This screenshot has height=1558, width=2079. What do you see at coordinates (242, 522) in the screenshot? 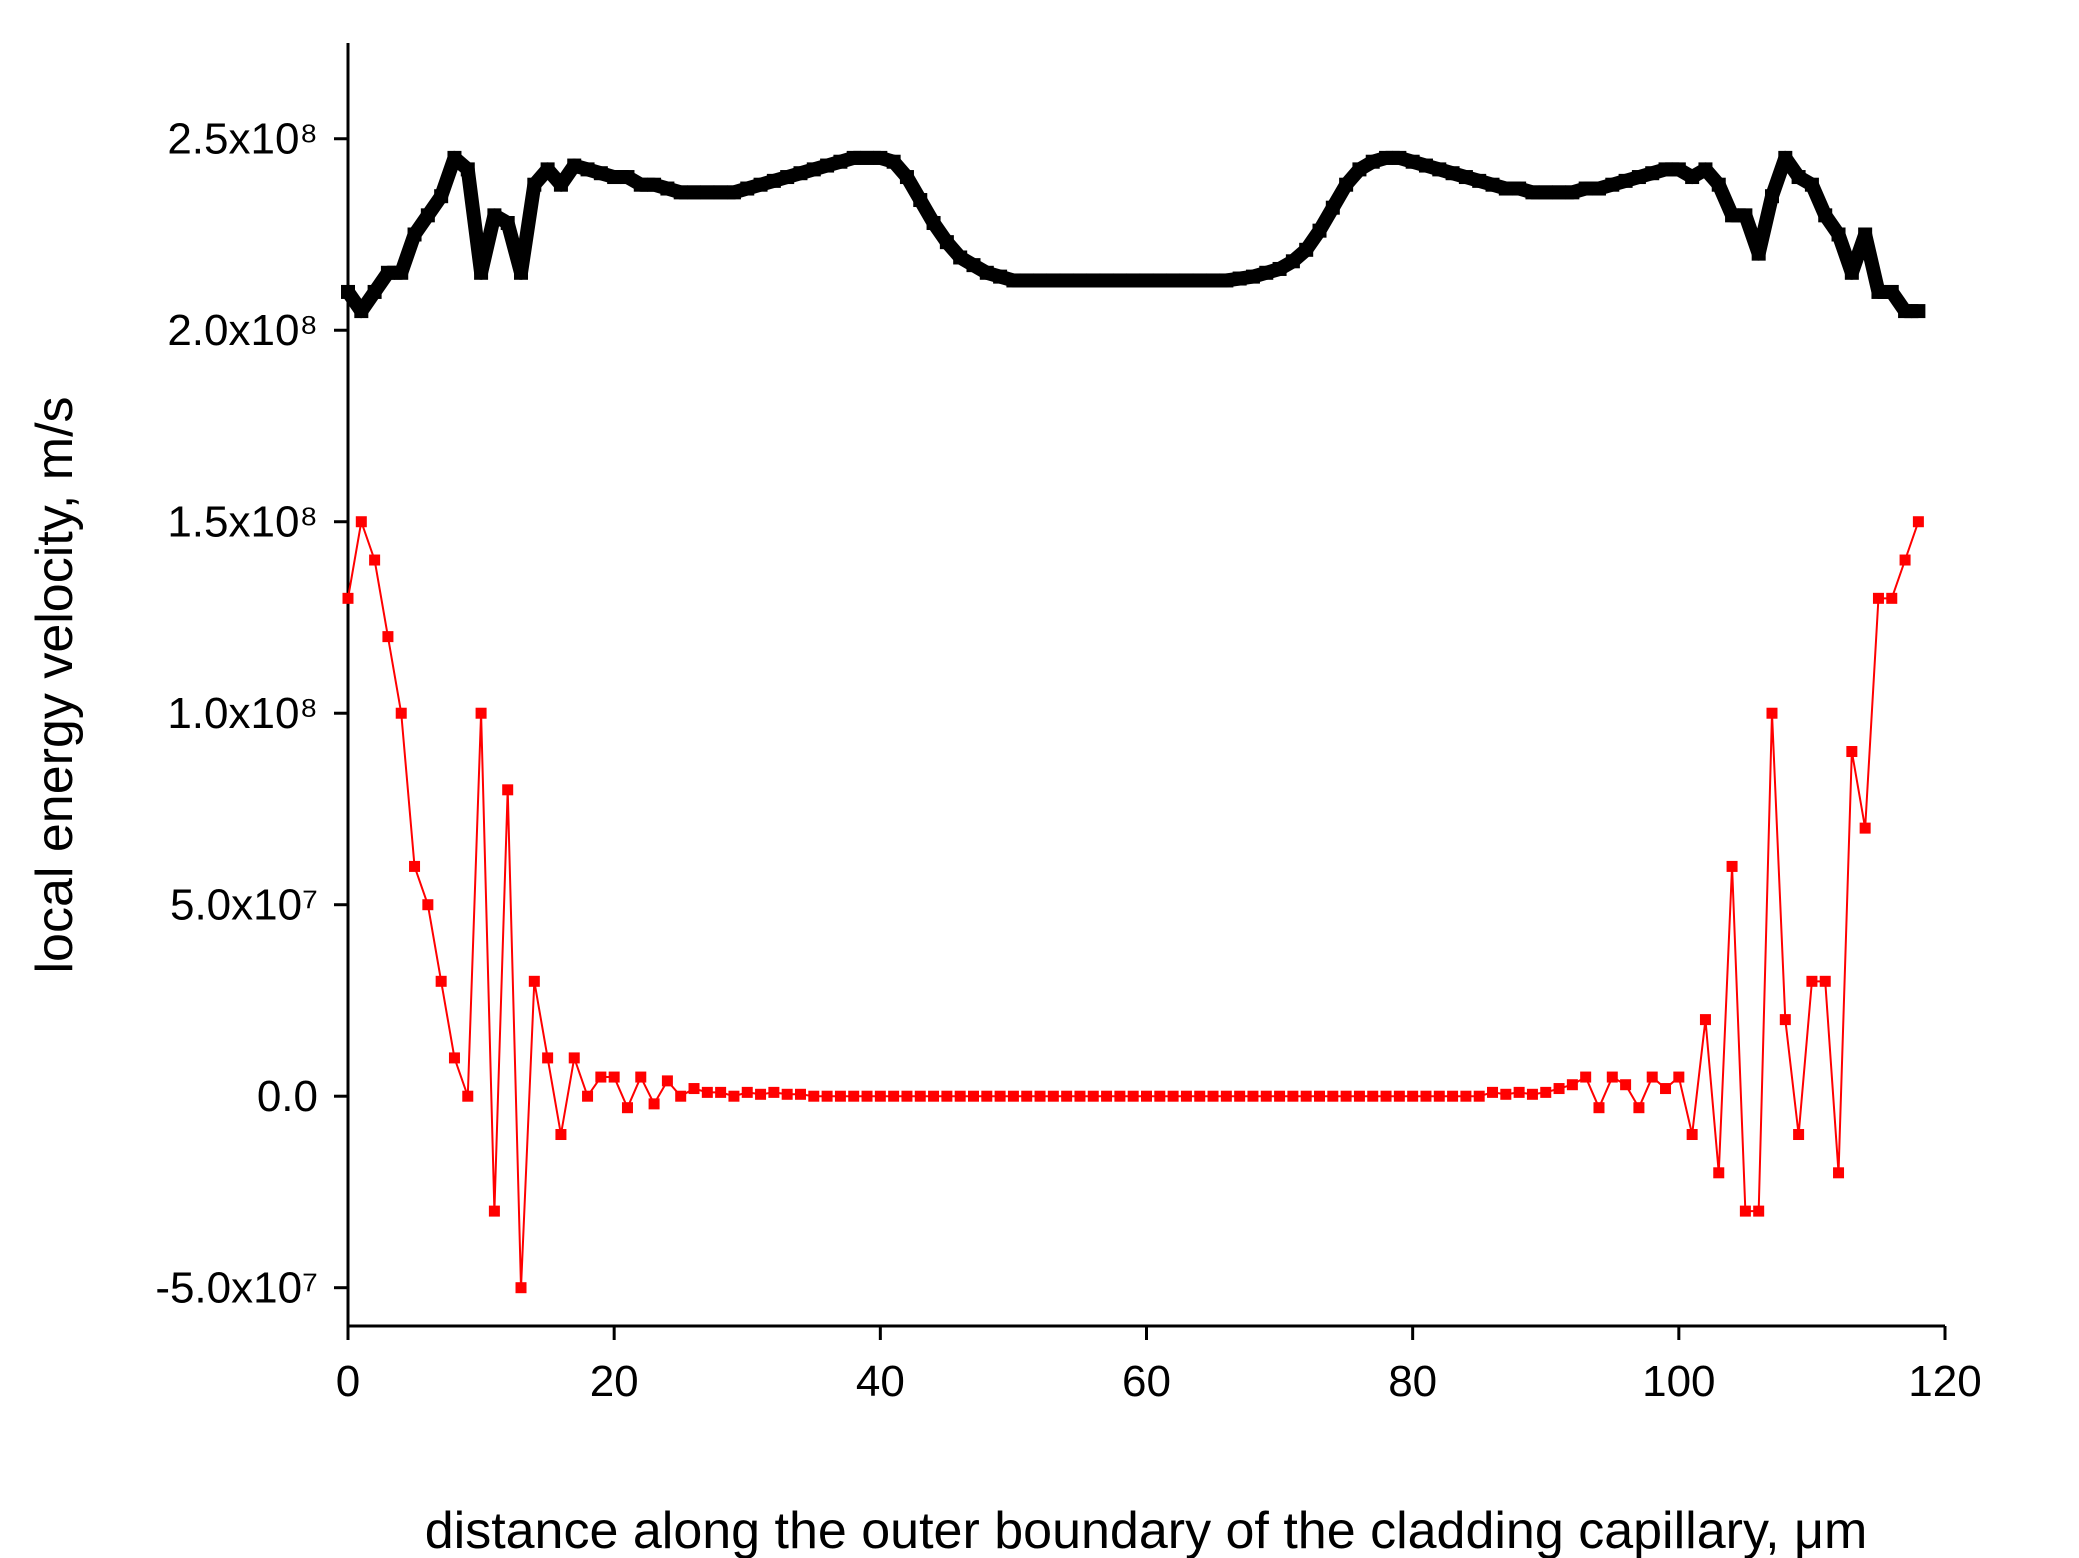
I see `y-tick-label: 1.5x10⁸` at bounding box center [242, 522].